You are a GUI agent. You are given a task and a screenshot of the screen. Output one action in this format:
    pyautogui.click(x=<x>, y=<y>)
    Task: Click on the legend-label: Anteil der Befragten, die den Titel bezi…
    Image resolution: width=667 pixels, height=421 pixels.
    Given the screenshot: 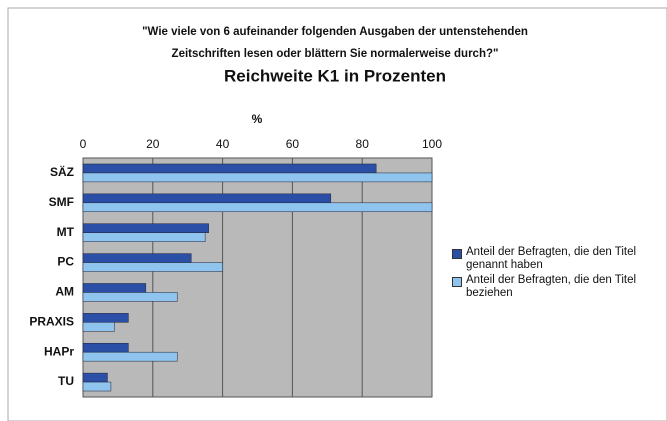 What is the action you would take?
    pyautogui.click(x=551, y=286)
    